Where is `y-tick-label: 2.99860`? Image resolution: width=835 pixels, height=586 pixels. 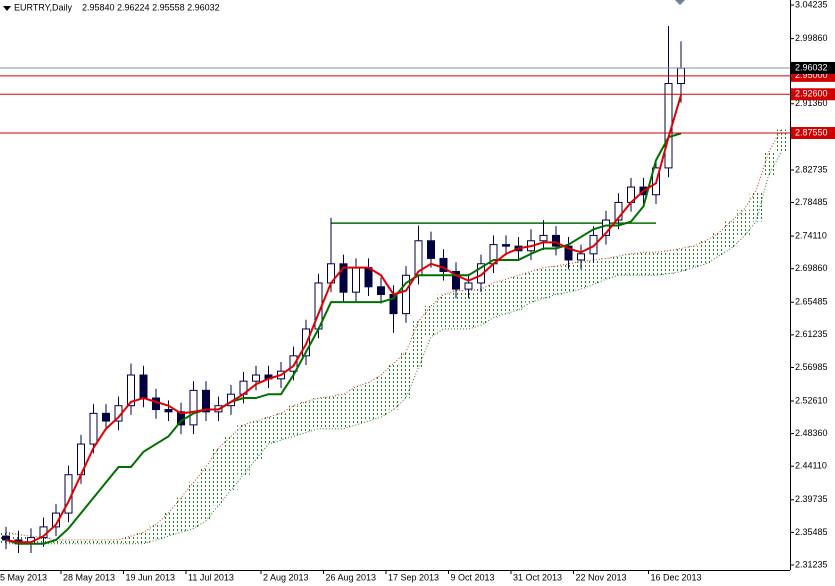 y-tick-label: 2.99860 is located at coordinates (811, 38).